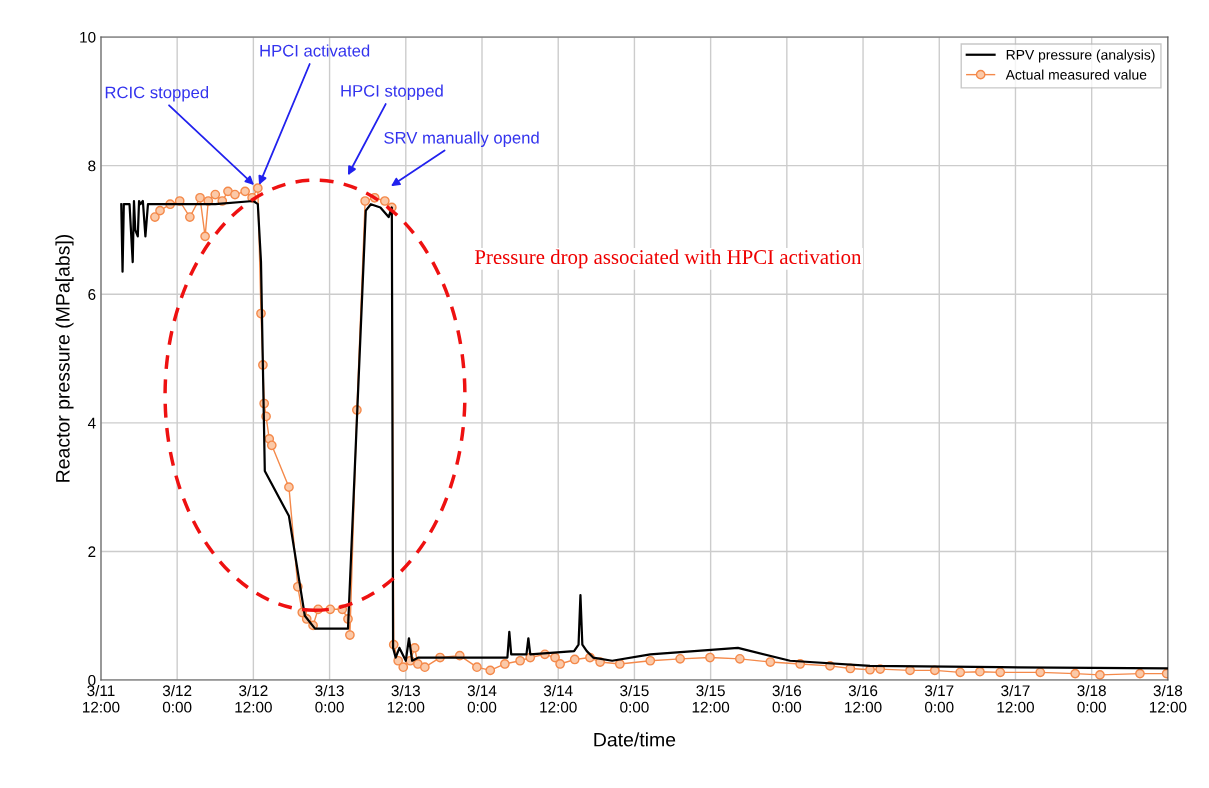 The image size is (1209, 788). What do you see at coordinates (1168, 698) in the screenshot?
I see `x-tick-label: 3/18 12:00` at bounding box center [1168, 698].